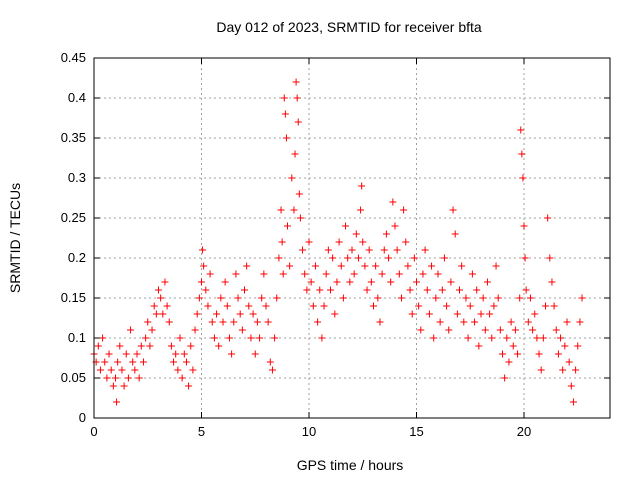 The image size is (640, 480). Describe the element at coordinates (77, 257) in the screenshot. I see `y-tick-label: 0.2` at that location.